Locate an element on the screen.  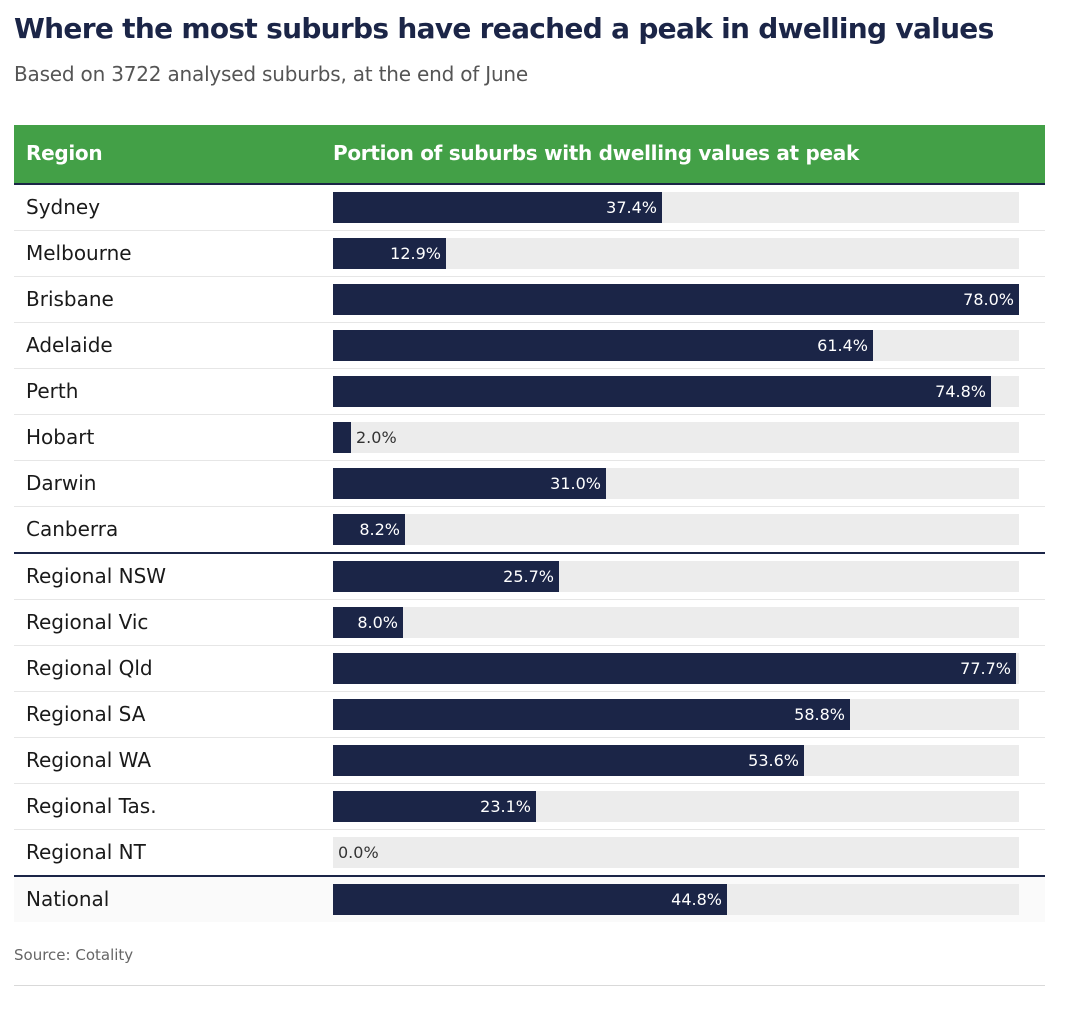
source-note: Source: Cotality is located at coordinates (74, 955).